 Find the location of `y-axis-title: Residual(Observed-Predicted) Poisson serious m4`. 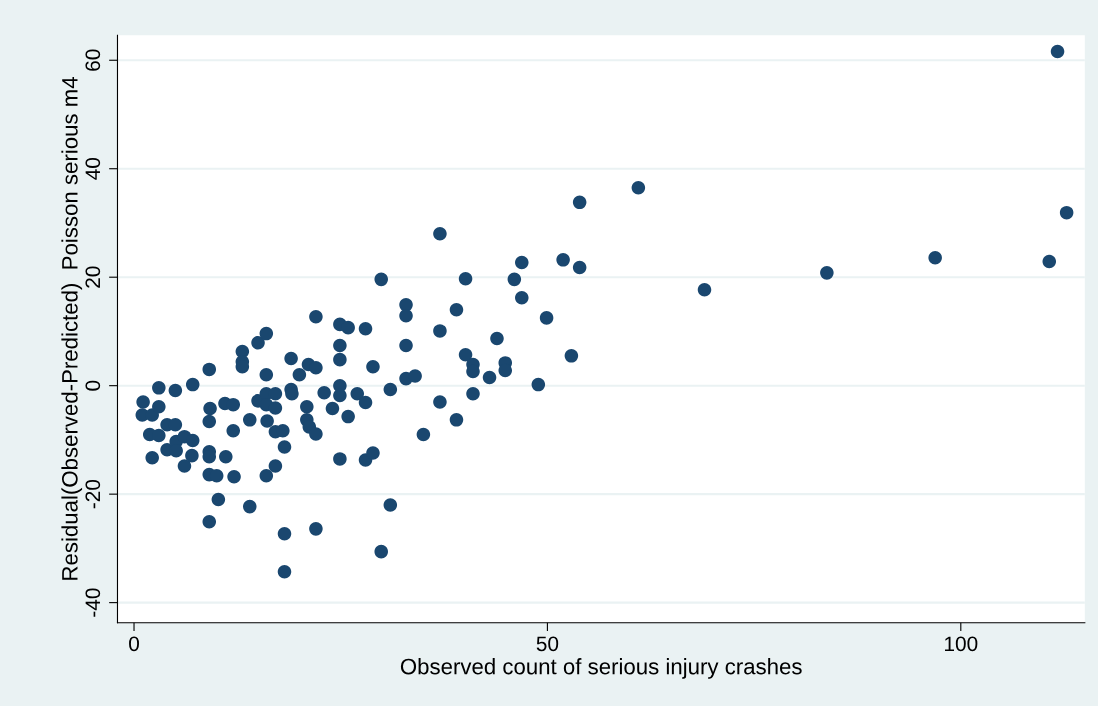

y-axis-title: Residual(Observed-Predicted) Poisson serious m4 is located at coordinates (72, 328).